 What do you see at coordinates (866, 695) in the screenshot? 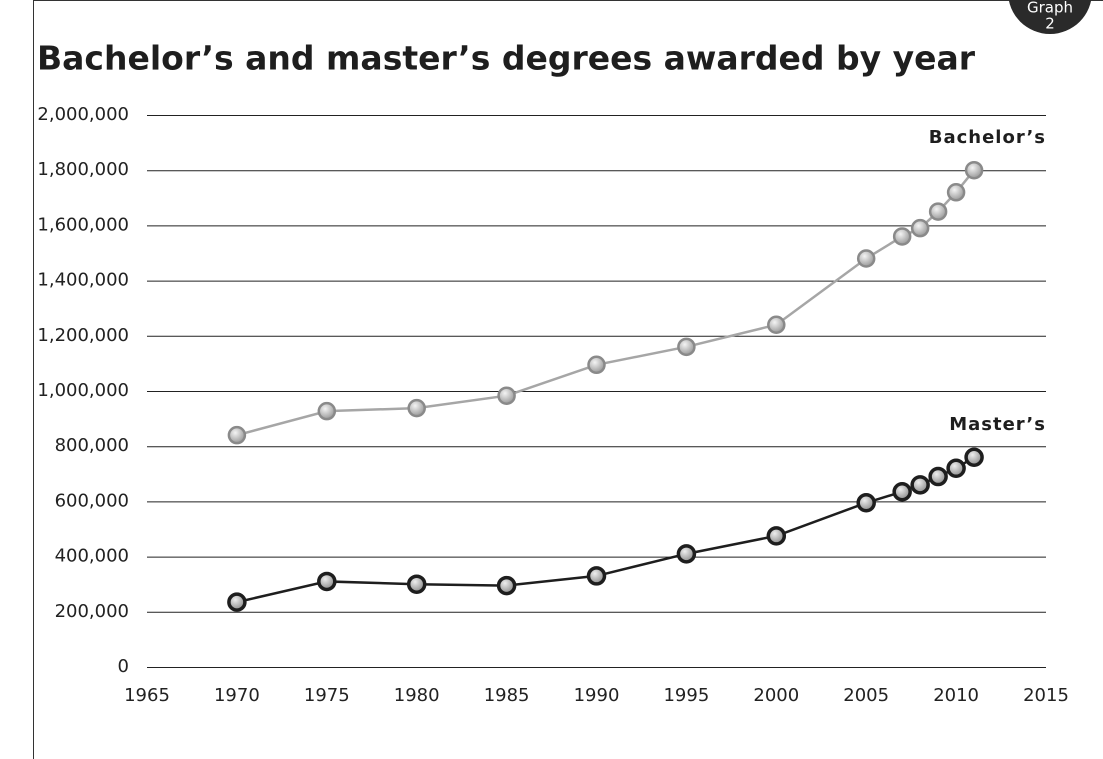
I see `x-tick-label: 2005` at bounding box center [866, 695].